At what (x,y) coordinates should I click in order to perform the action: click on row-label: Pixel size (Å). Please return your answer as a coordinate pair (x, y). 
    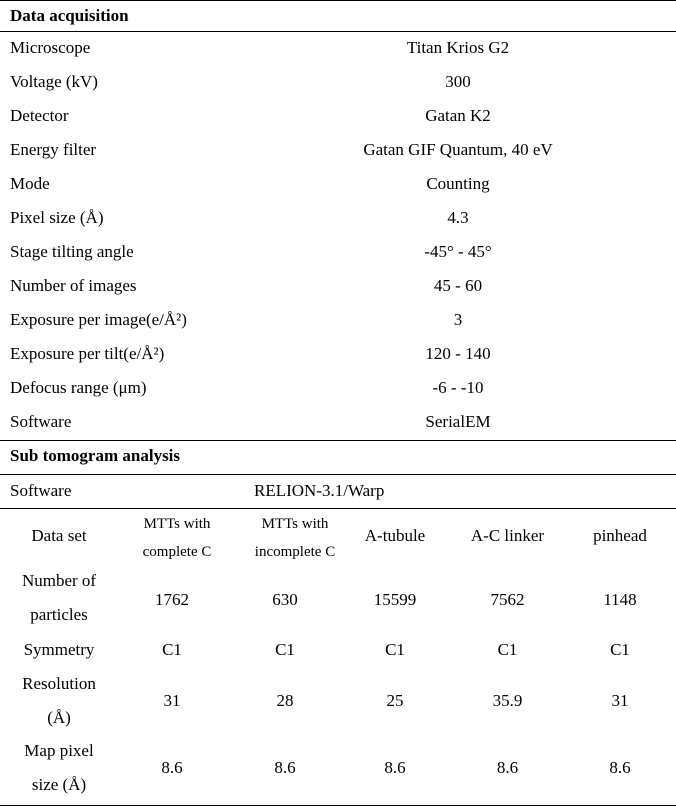
    Looking at the image, I should click on (57, 217).